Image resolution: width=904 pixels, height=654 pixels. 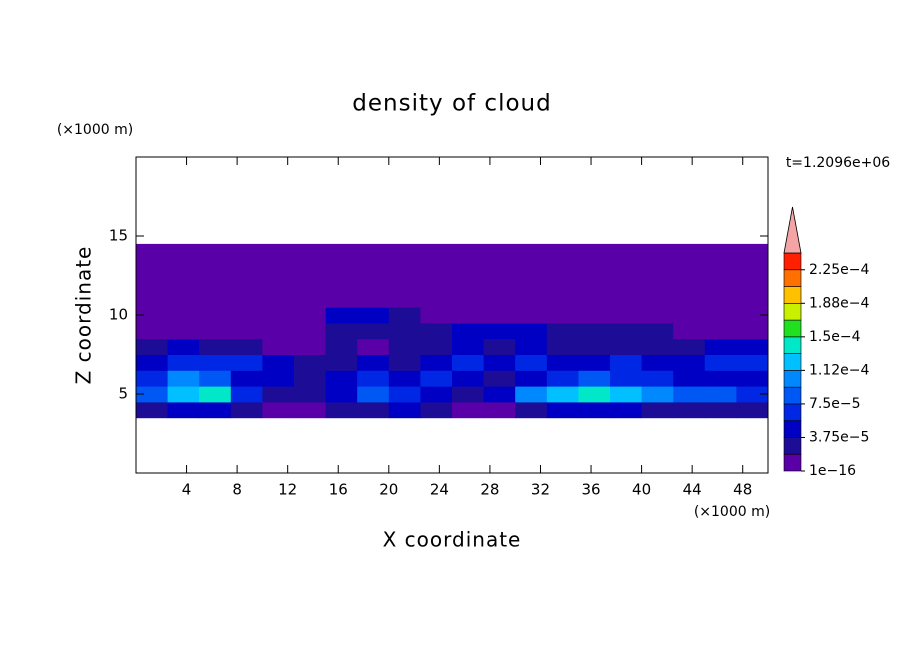 What do you see at coordinates (839, 437) in the screenshot?
I see `colorbar-label: 3.75e−5` at bounding box center [839, 437].